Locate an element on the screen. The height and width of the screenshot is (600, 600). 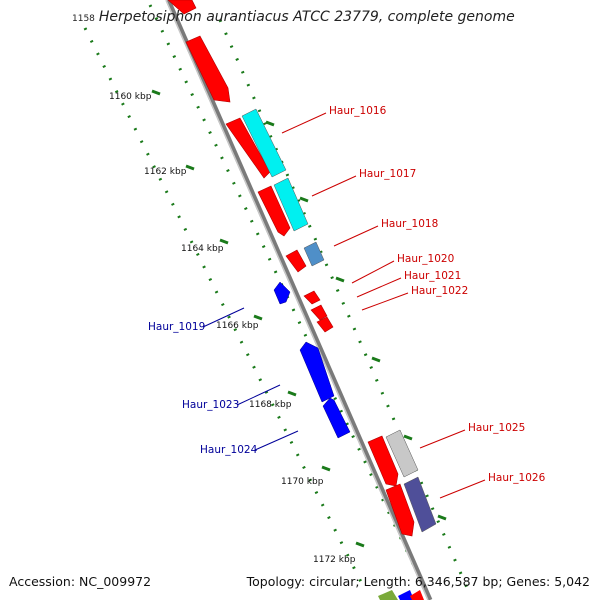
cds-blue is located at coordinates (406, 595).